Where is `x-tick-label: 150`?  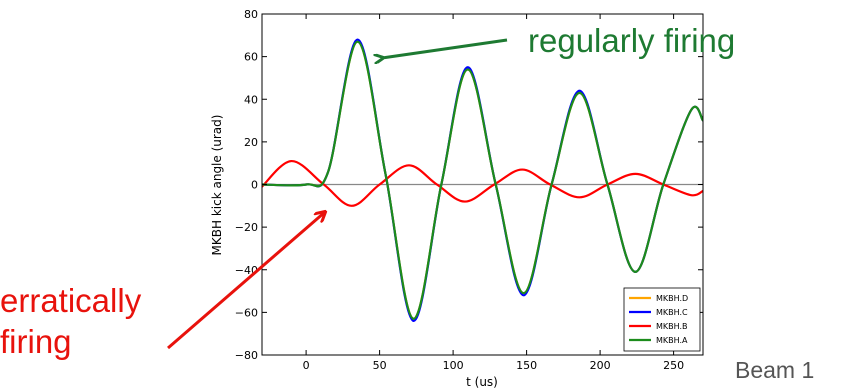 x-tick-label: 150 is located at coordinates (526, 365).